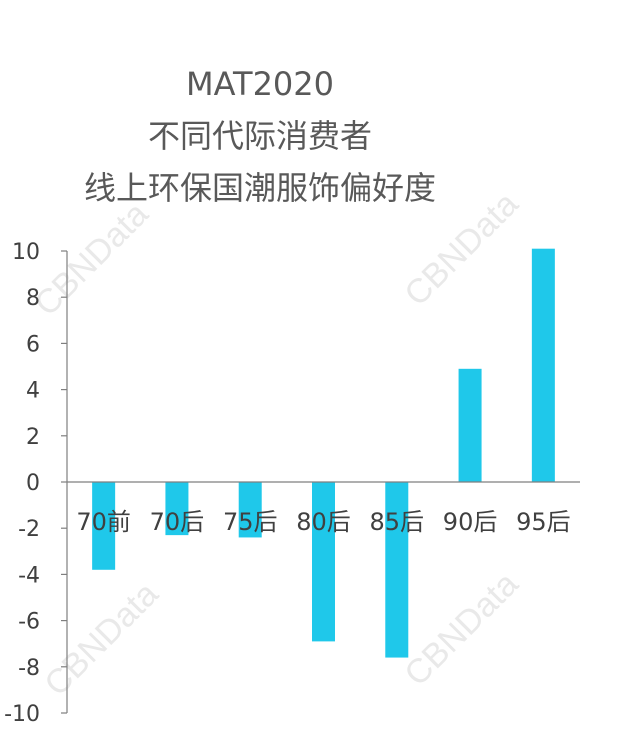  Describe the element at coordinates (259, 188) in the screenshot. I see `chart-title-line-3: 线上环保国潮服饰偏好度` at that location.